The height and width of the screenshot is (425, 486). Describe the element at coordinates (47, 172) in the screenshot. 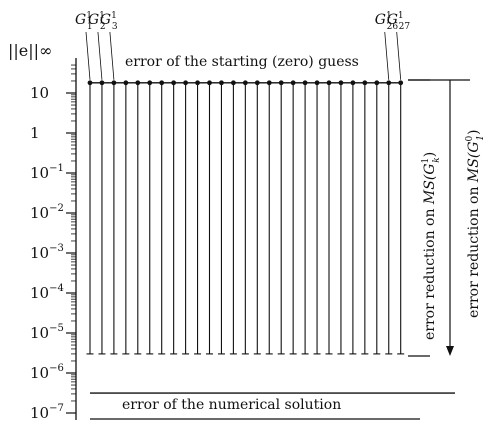

I see `y-tick-label: 10⁻¹` at that location.